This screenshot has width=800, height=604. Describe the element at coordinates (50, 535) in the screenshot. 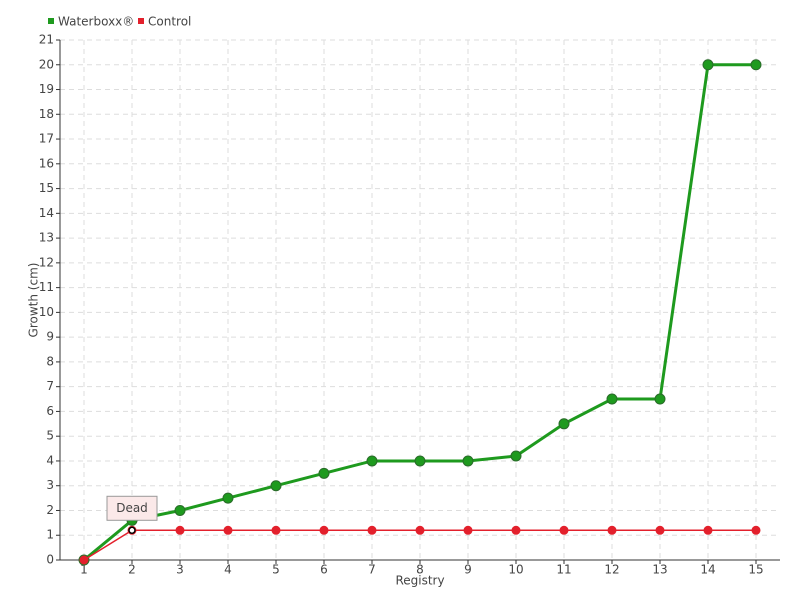

I see `y-tick-label: 1` at that location.